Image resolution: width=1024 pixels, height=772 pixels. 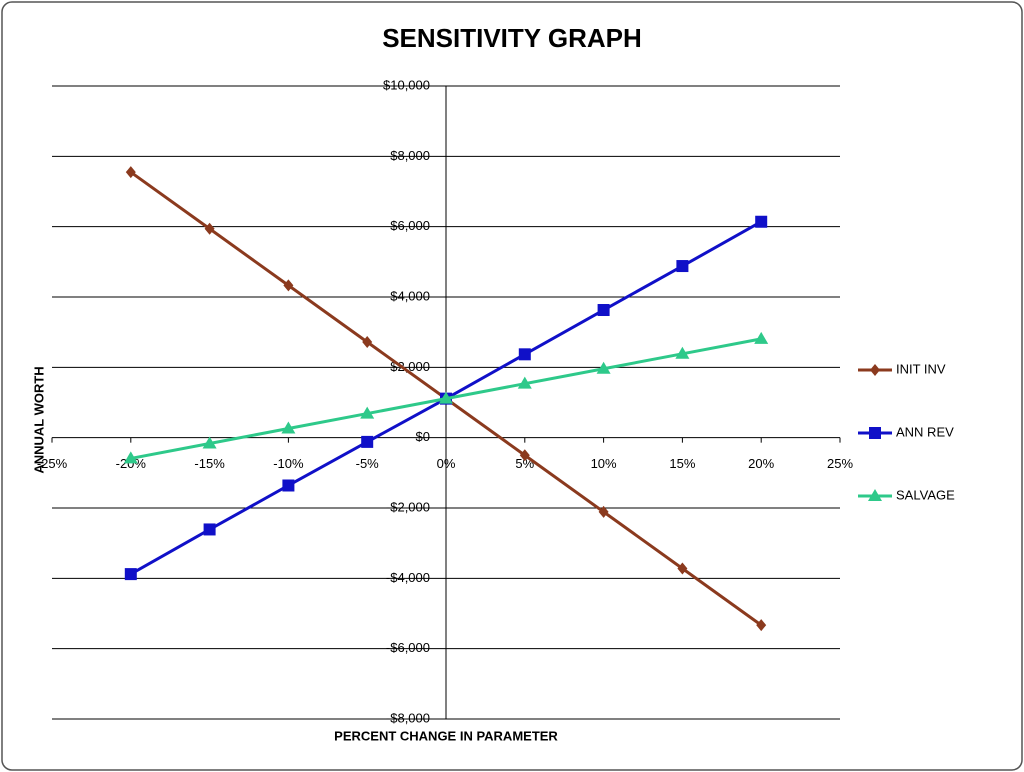 I want to click on y-tick-label: $6,000, so click(x=410, y=225).